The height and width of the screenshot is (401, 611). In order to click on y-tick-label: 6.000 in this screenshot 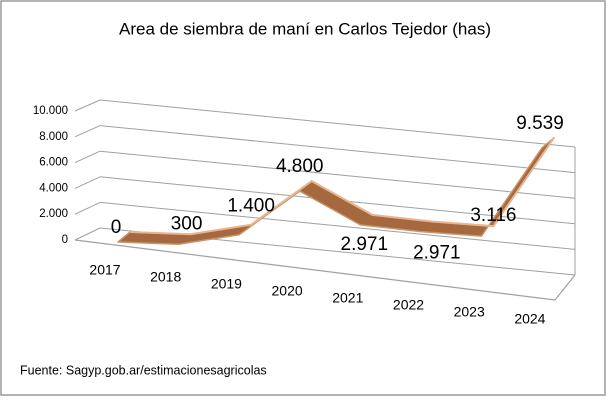, I will do `click(53, 163)`.